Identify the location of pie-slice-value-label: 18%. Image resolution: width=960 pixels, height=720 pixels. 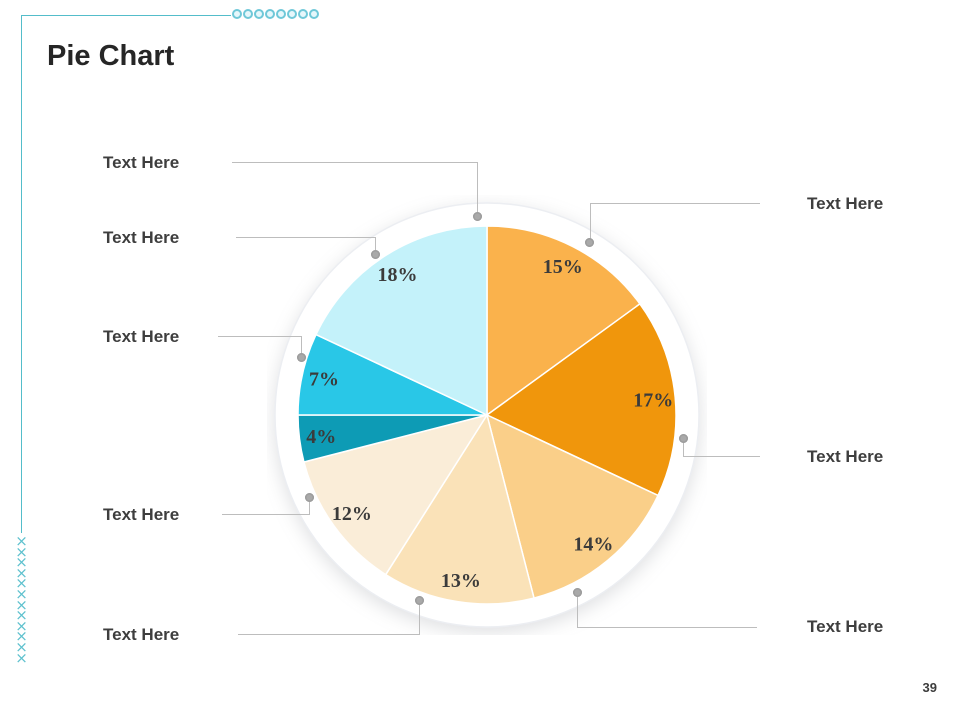
(398, 275).